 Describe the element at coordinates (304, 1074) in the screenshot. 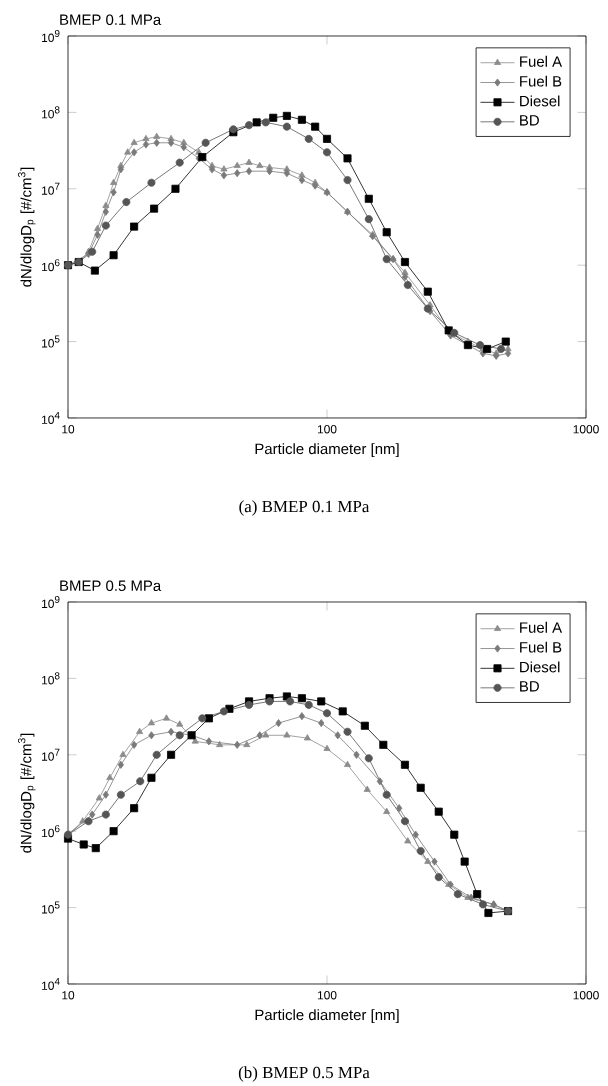

I see `text: (b) BMEP 0.5 MPa` at that location.